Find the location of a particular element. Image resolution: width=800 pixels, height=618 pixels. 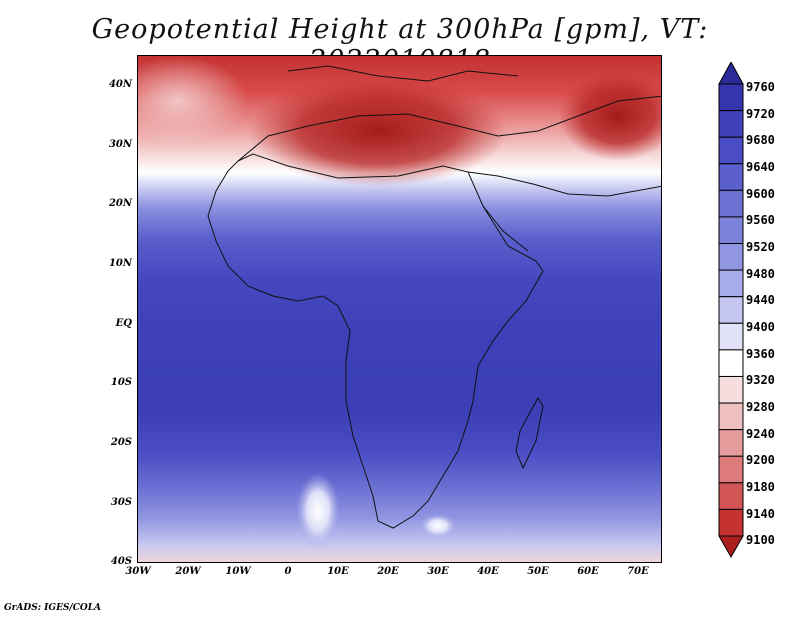

lat-label-10s: 10S is located at coordinates (121, 382).